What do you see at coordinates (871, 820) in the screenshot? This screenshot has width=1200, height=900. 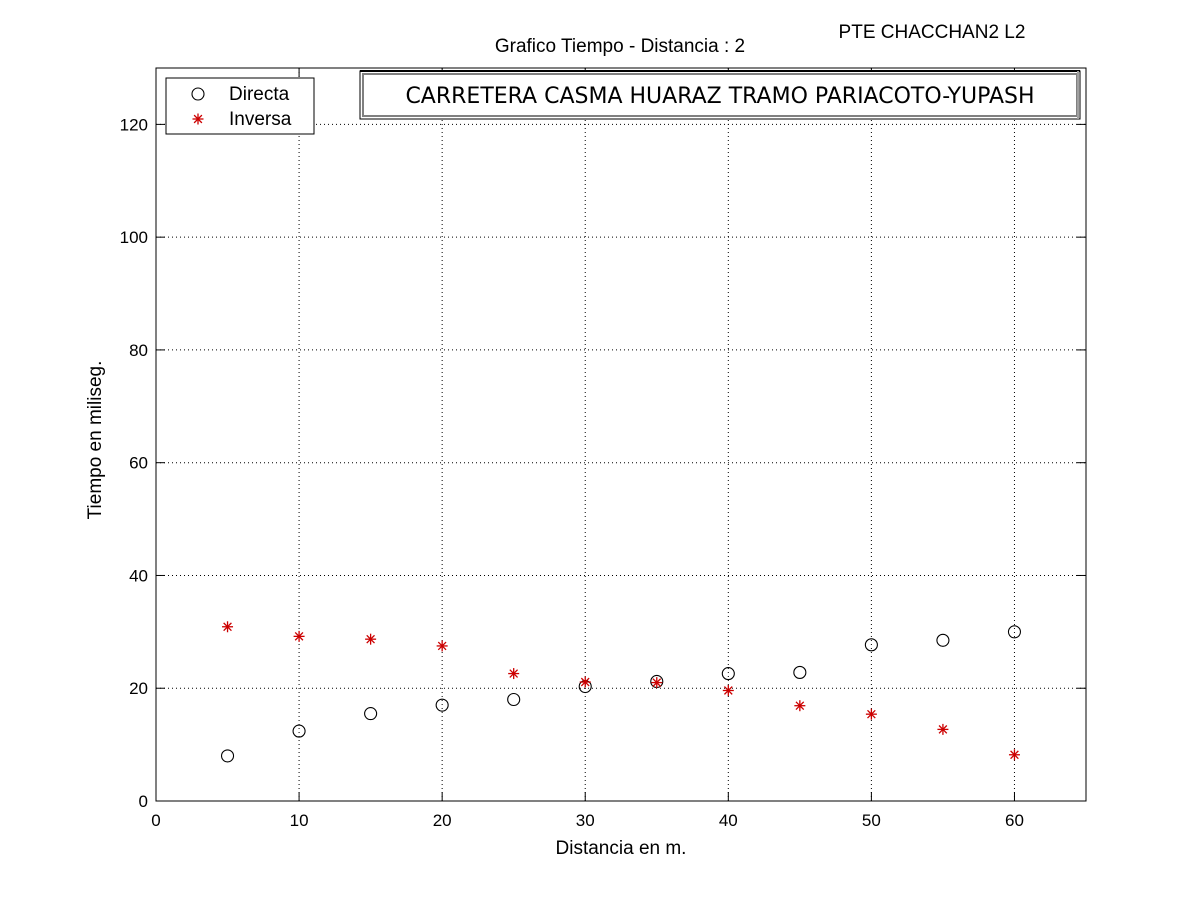 I see `x-tick-label: 50` at bounding box center [871, 820].